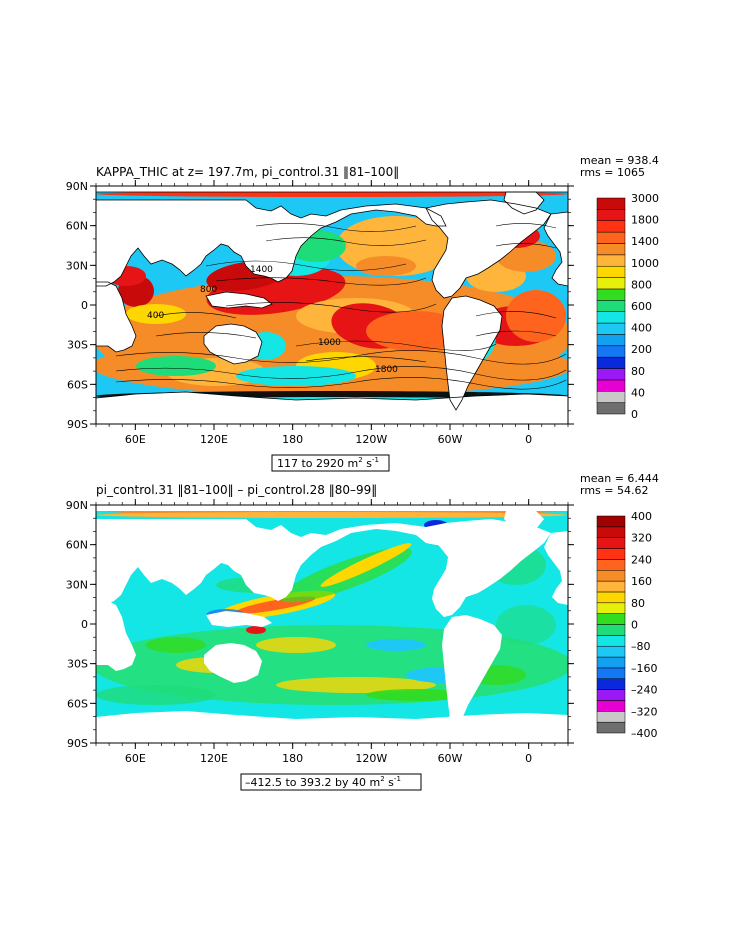 The height and width of the screenshot is (945, 733). I want to click on x-tick-label: 0, so click(528, 439).